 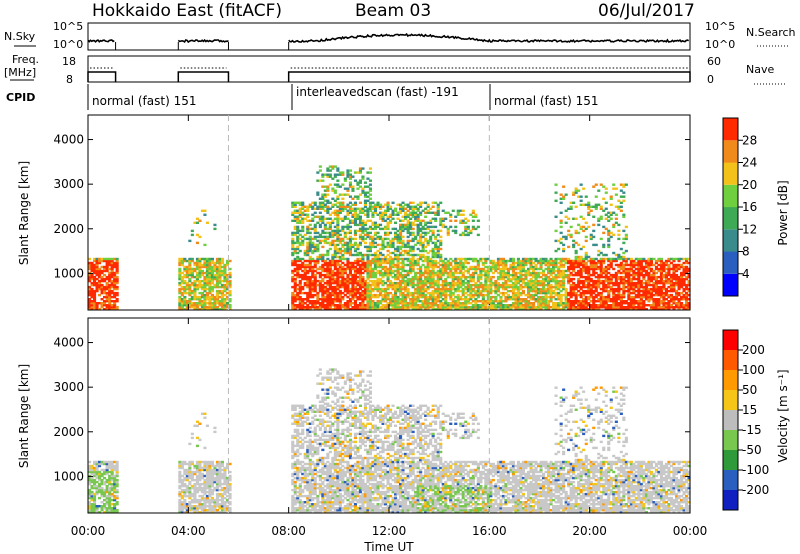 What do you see at coordinates (203, 41) in the screenshot?
I see `noise-line` at bounding box center [203, 41].